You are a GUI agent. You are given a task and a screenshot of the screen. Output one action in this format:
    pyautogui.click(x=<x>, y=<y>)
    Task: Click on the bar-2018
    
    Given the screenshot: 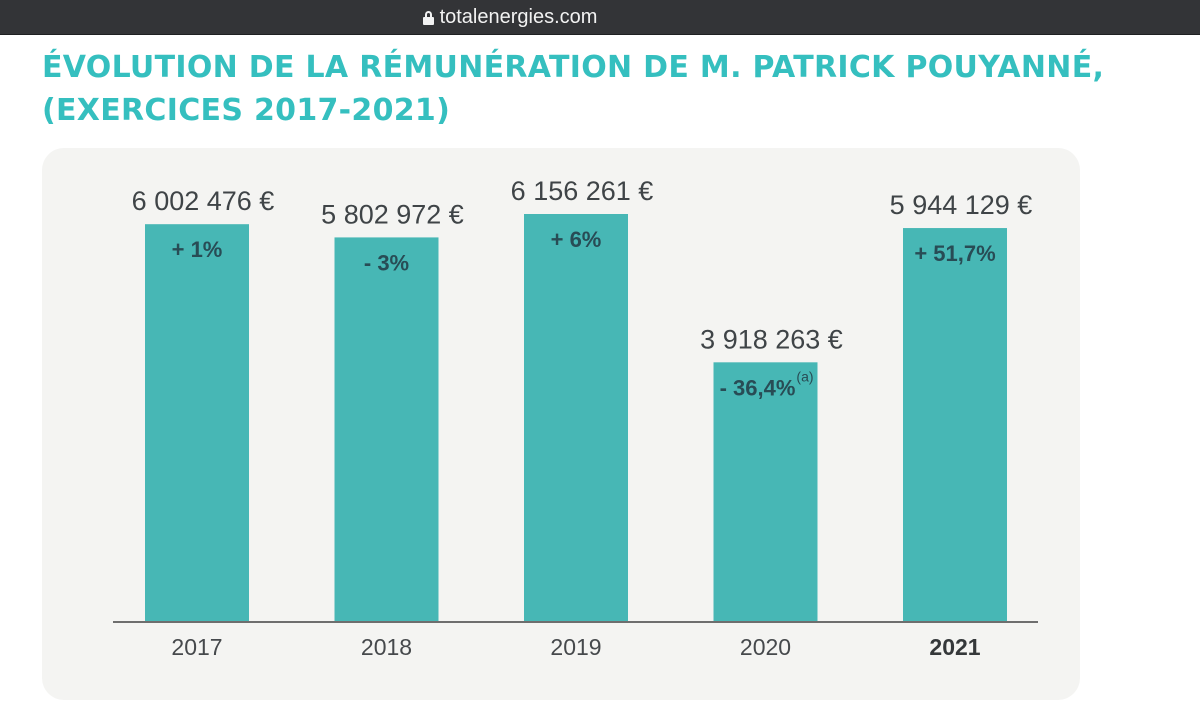 What is the action you would take?
    pyautogui.click(x=386, y=429)
    